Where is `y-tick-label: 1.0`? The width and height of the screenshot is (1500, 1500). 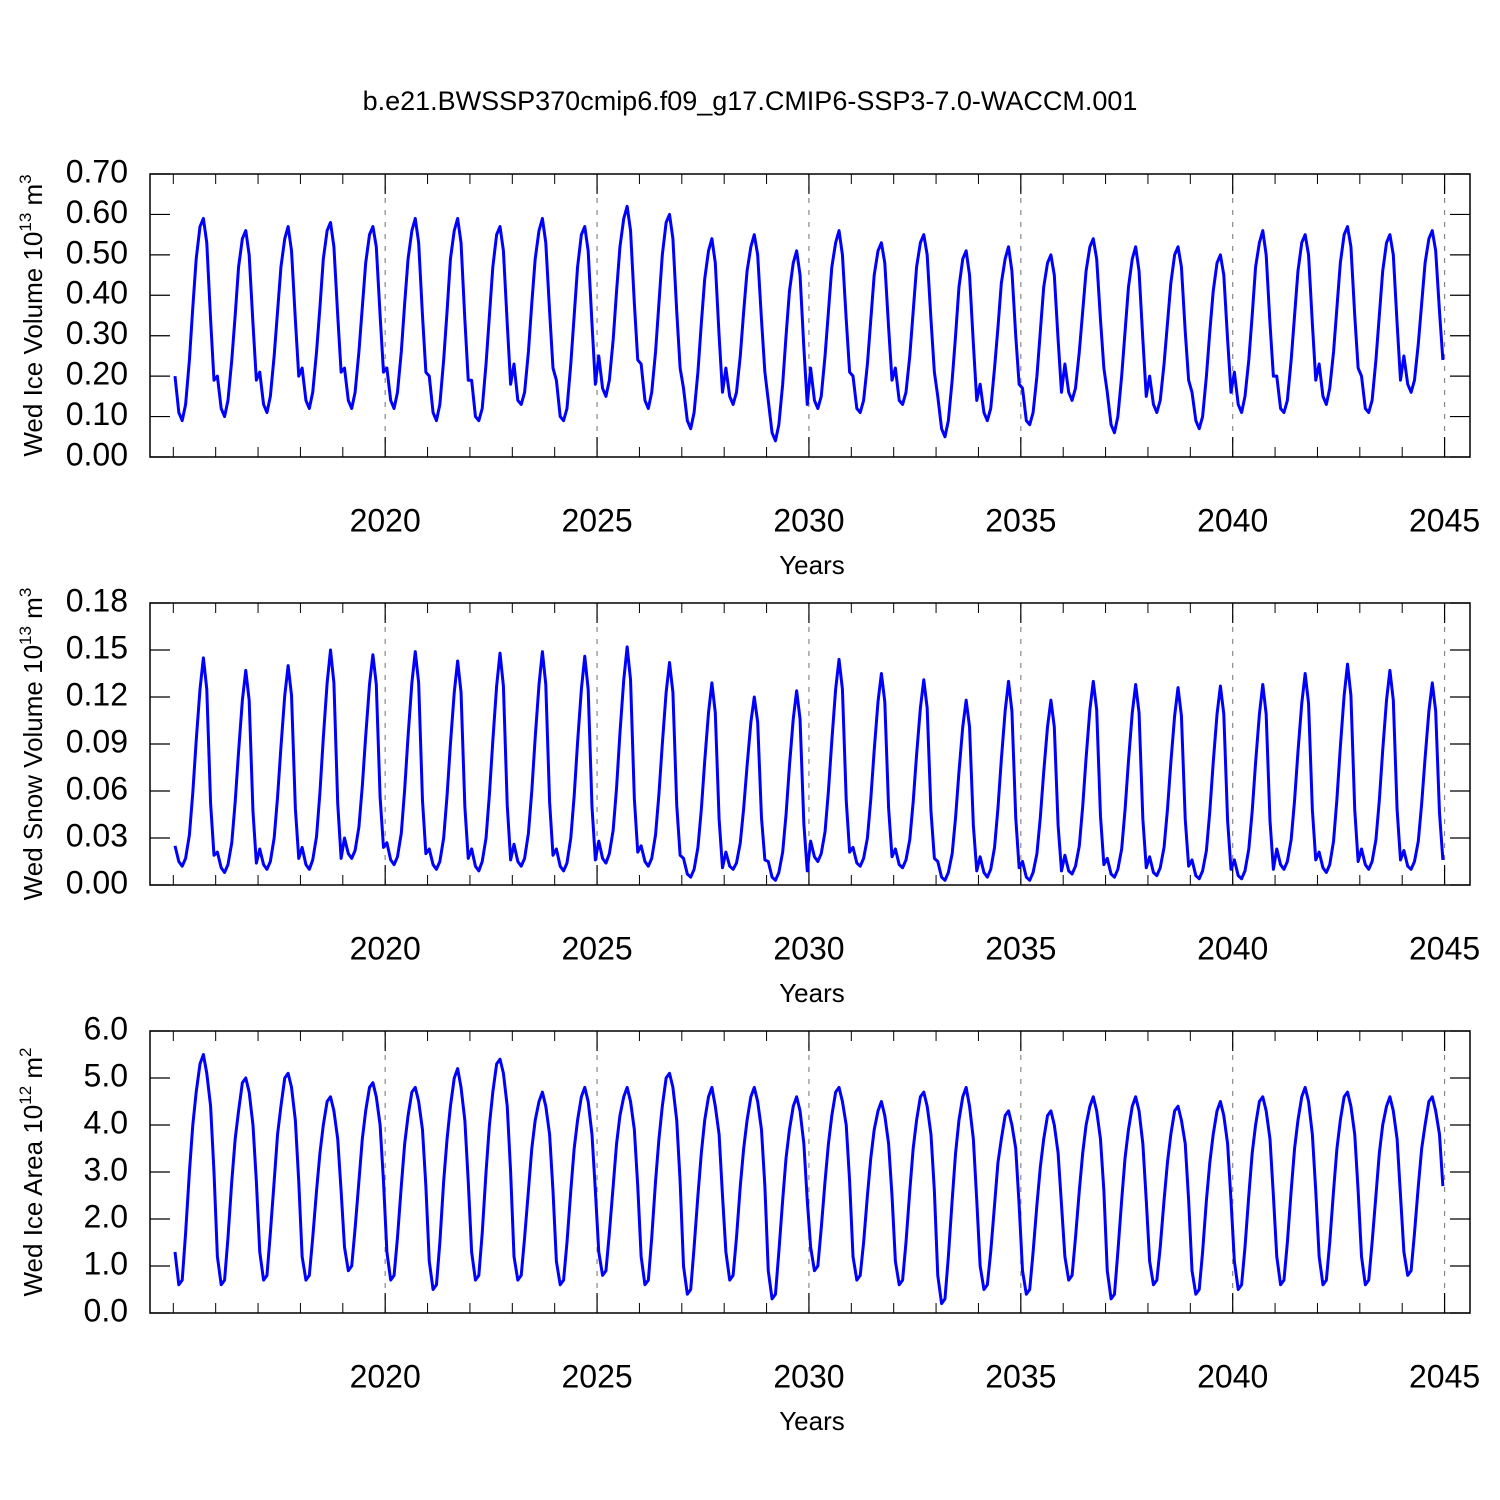 y-tick-label: 1.0 is located at coordinates (106, 1263).